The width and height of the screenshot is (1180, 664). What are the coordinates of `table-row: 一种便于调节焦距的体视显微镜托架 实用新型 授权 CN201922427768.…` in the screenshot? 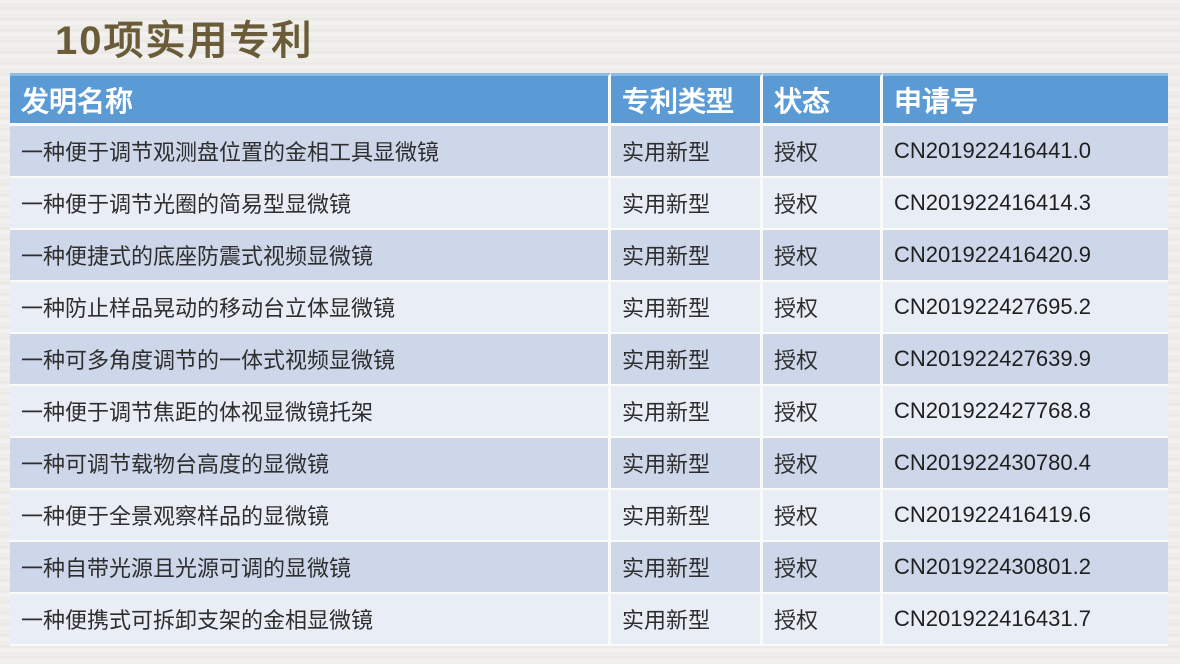 It's located at (589, 412).